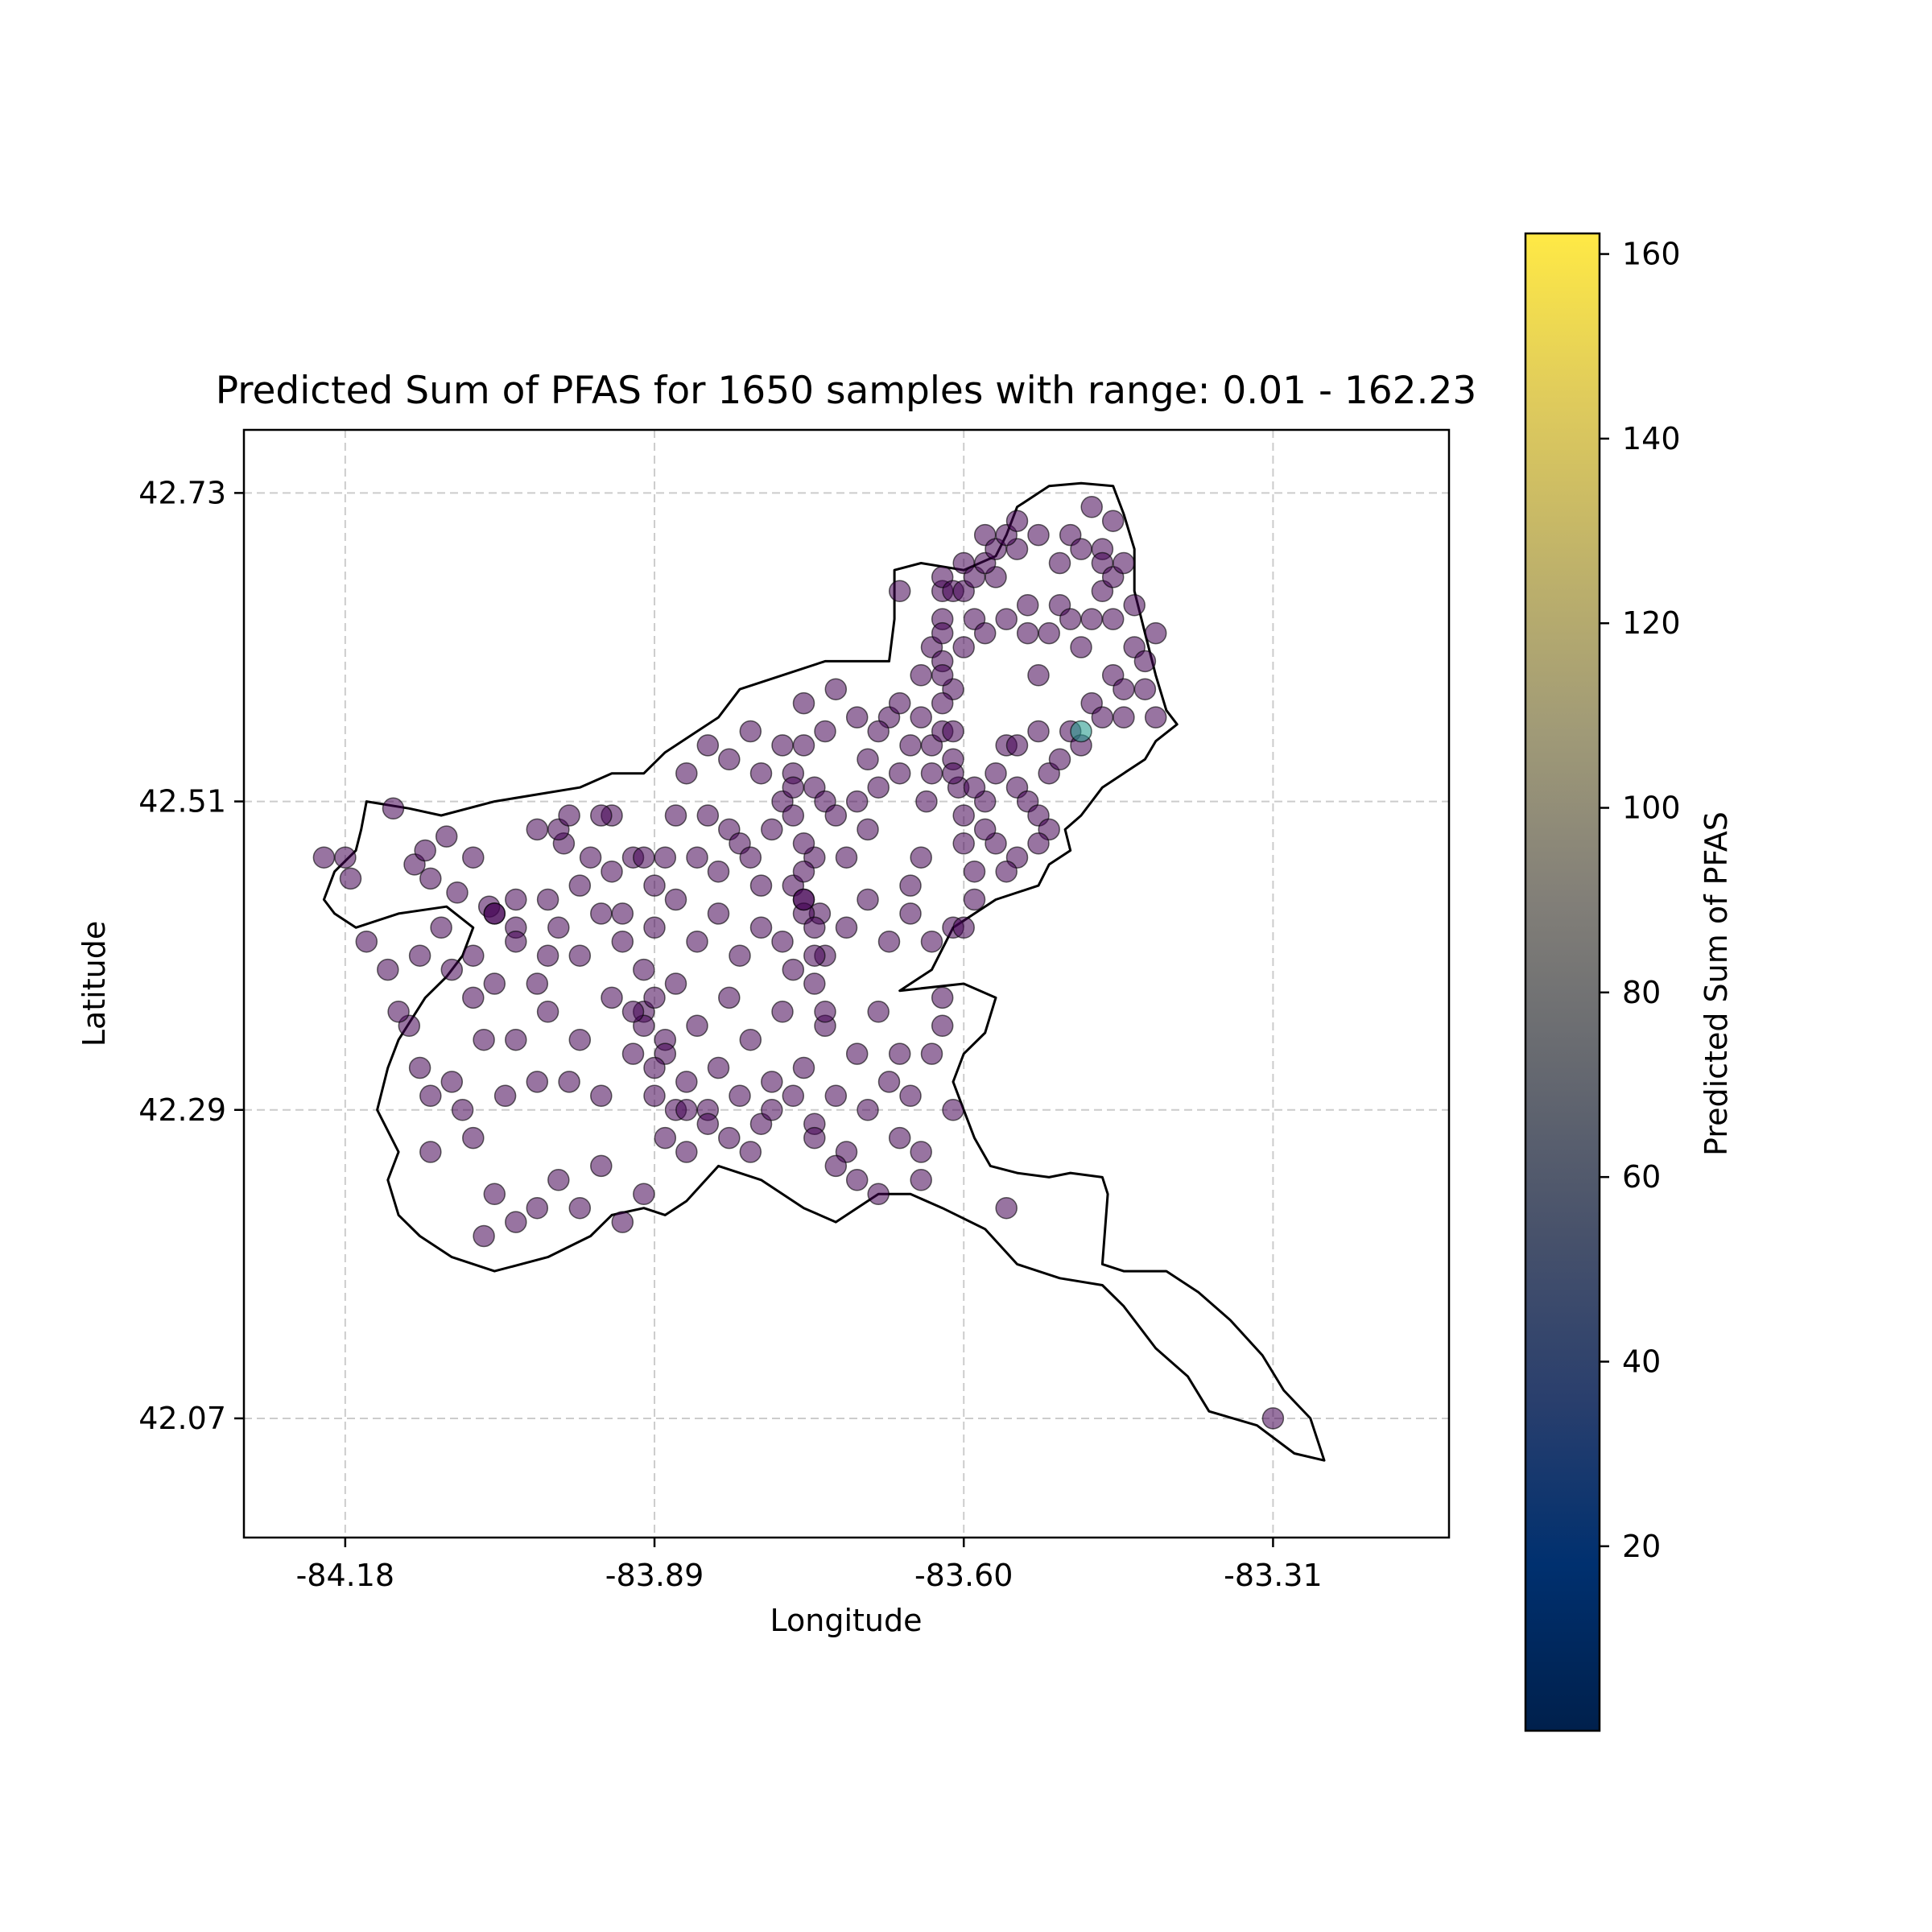 The width and height of the screenshot is (1932, 1932). Describe the element at coordinates (182, 1418) in the screenshot. I see `y-tick-label: 42.07` at that location.